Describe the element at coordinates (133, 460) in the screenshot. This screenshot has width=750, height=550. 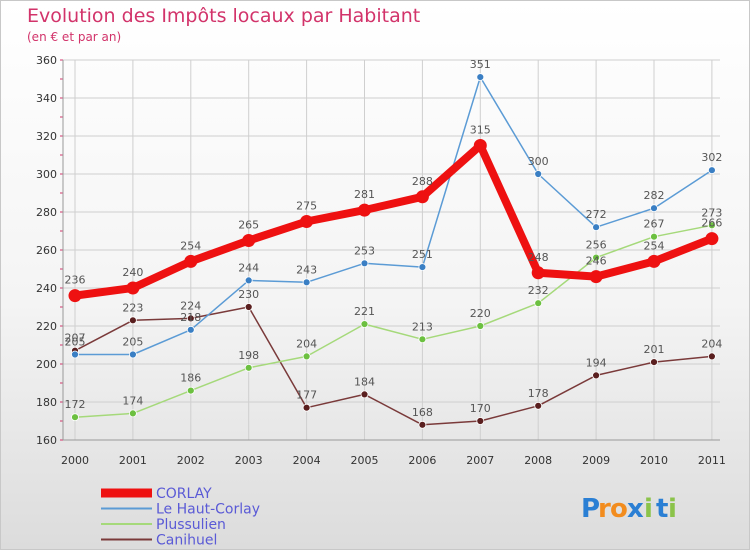
I see `x-tick-label: 2001` at that location.